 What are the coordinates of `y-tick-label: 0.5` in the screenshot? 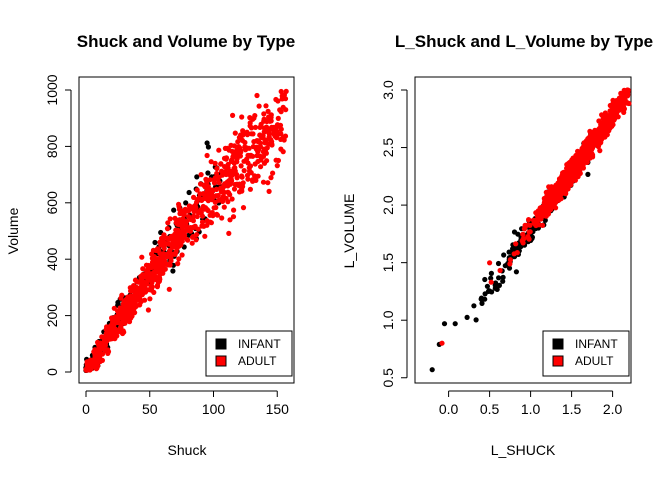 It's located at (388, 378).